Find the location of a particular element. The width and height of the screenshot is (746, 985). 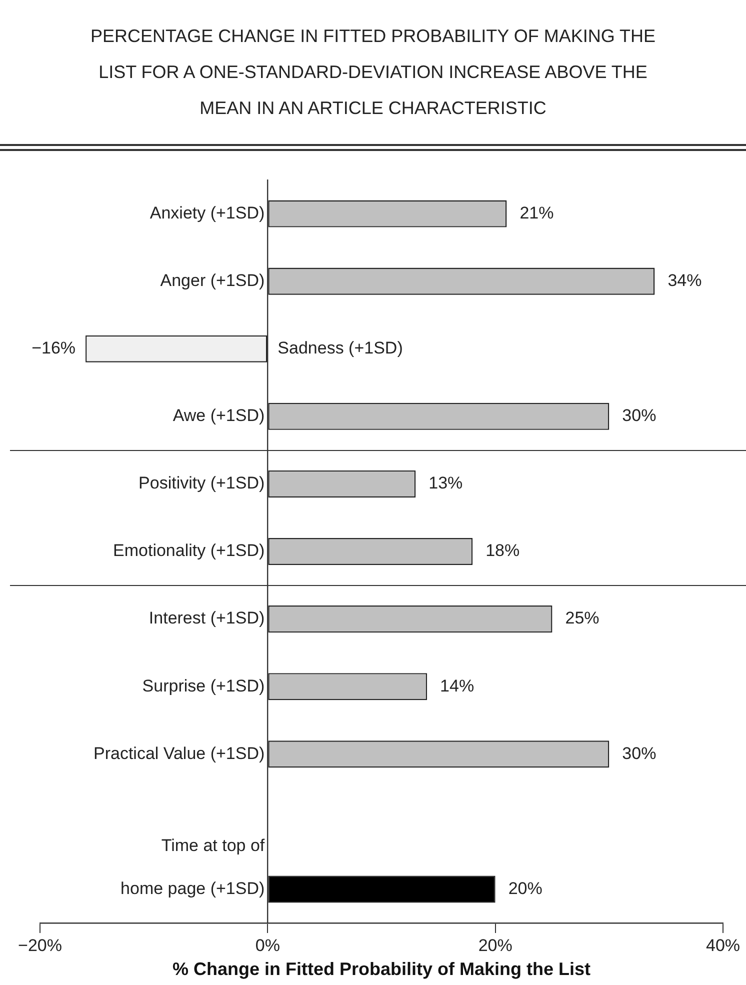

data-label: 21% is located at coordinates (537, 212).